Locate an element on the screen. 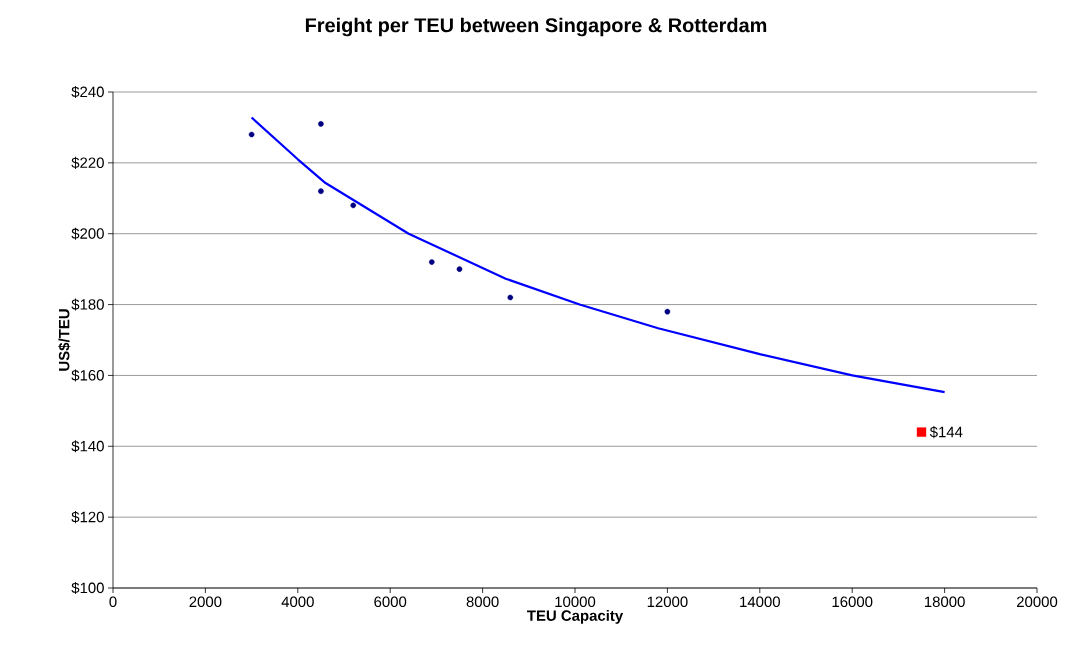  chart-title: Freight per TEU between Singapore & Rotterdam is located at coordinates (536, 27).